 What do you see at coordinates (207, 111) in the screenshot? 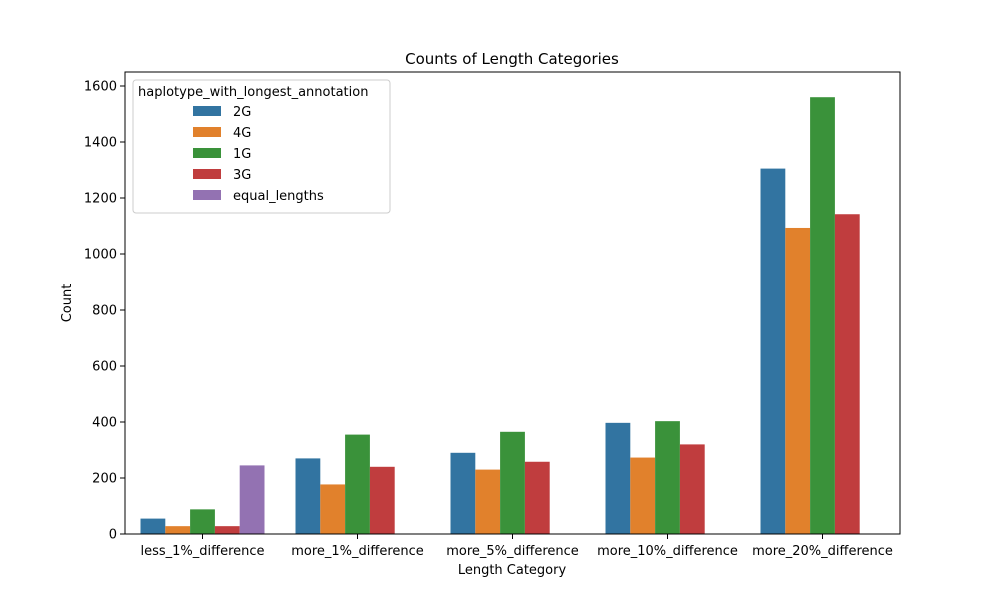
I see `legend-swatch-2G` at bounding box center [207, 111].